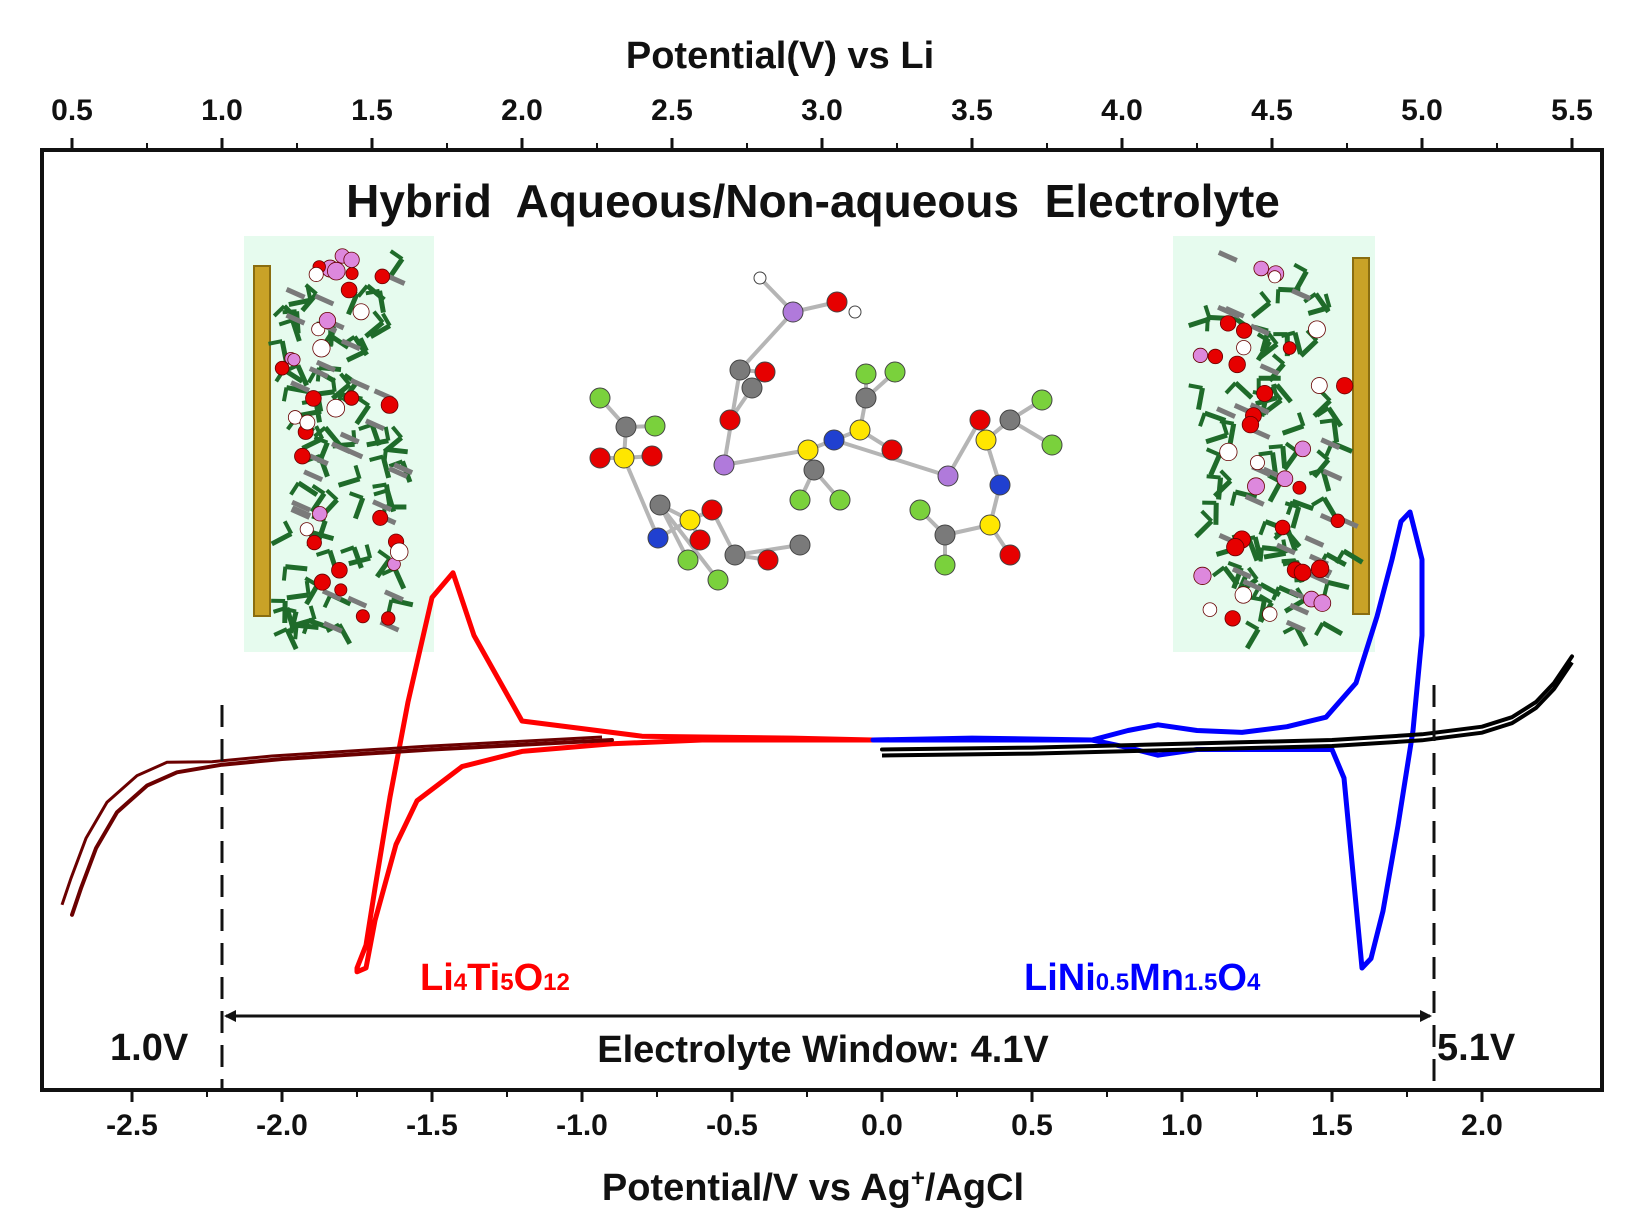 This screenshot has height=1222, width=1626. What do you see at coordinates (1422, 110) in the screenshot?
I see `top-tick-label: 5.0` at bounding box center [1422, 110].